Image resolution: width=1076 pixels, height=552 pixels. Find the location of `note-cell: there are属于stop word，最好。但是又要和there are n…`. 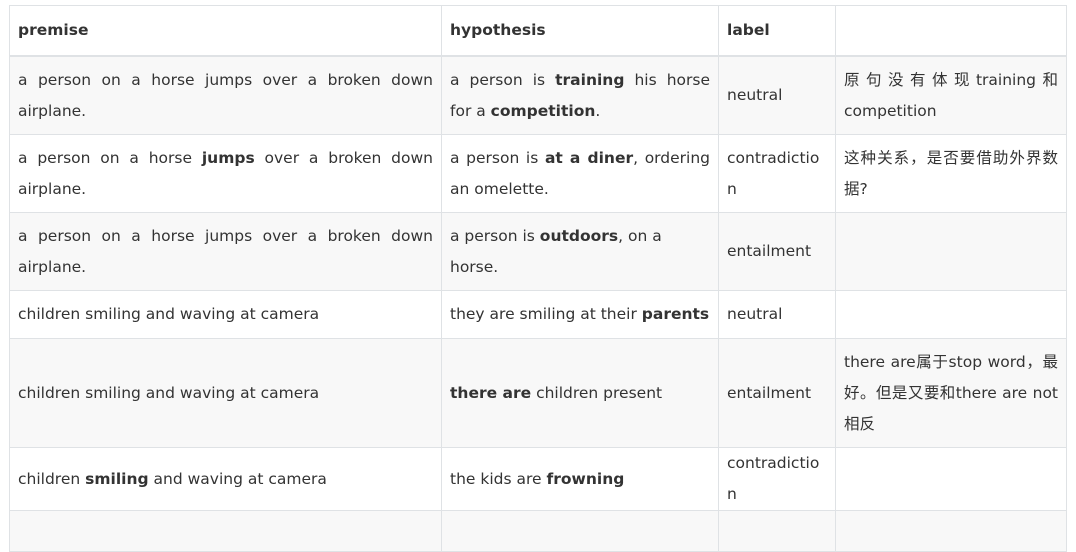

note-cell: there are属于stop word，最好。但是又要和there are n… is located at coordinates (951, 393).